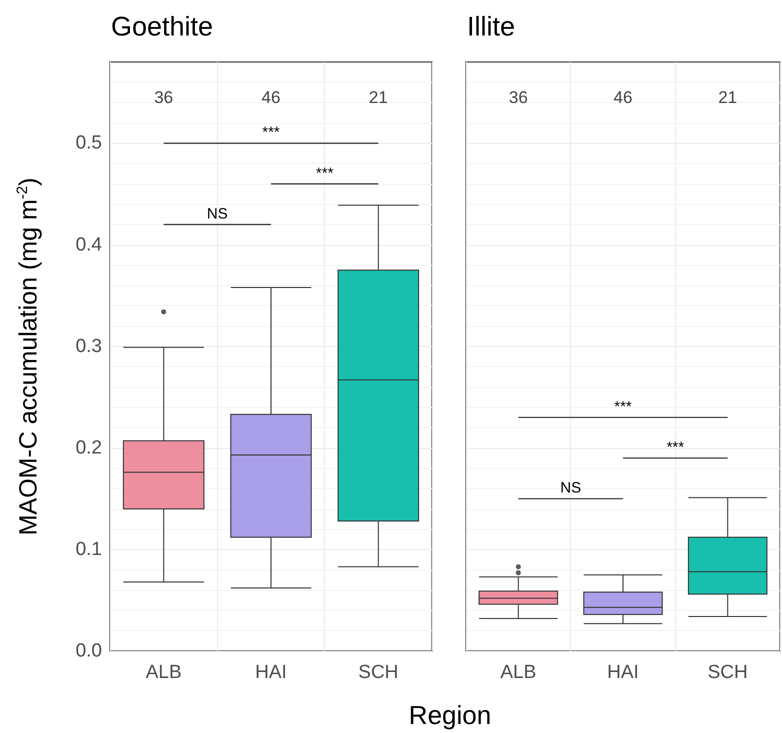  I want to click on y-tick-label: 0.3, so click(89, 346).